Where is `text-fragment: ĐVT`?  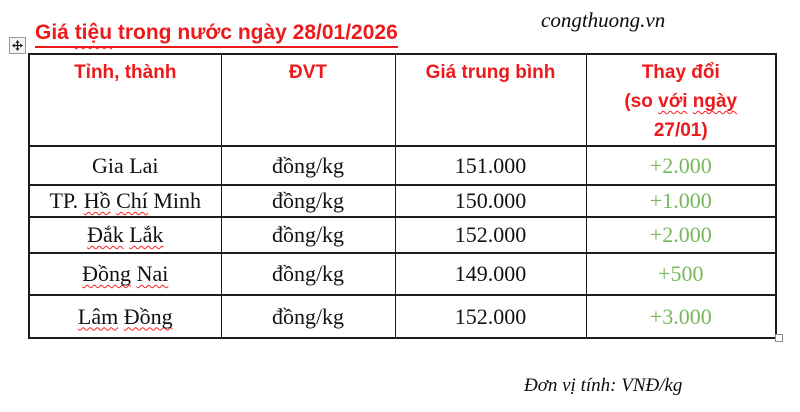
text-fragment: ĐVT is located at coordinates (308, 72).